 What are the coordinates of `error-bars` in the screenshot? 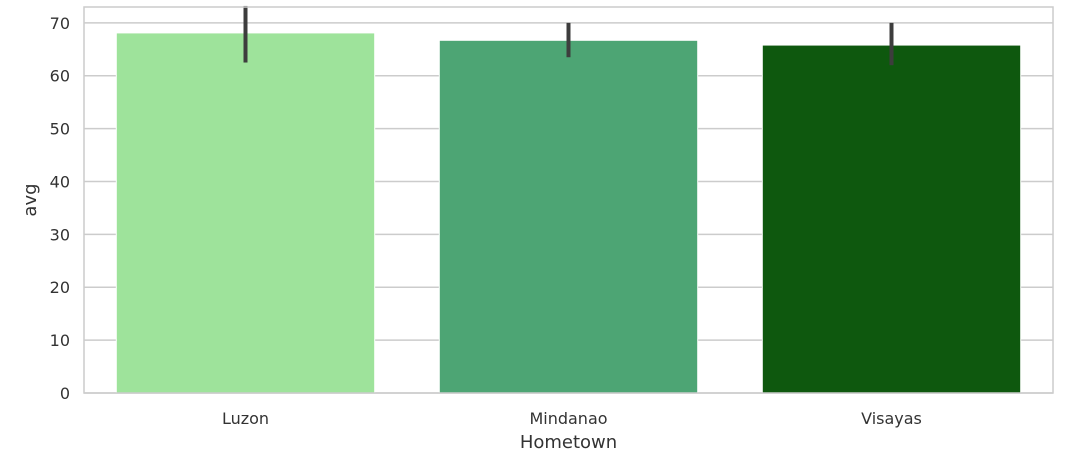 It's located at (568, 35).